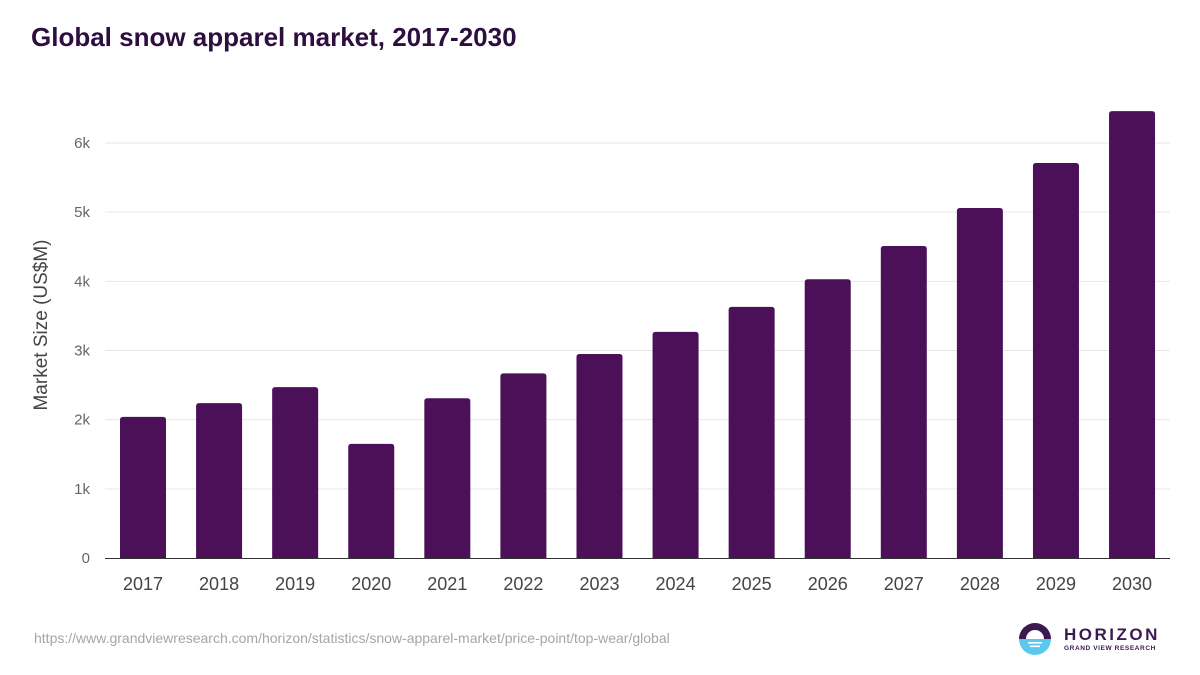 The width and height of the screenshot is (1200, 675). I want to click on x-tick-label: 2021, so click(447, 584).